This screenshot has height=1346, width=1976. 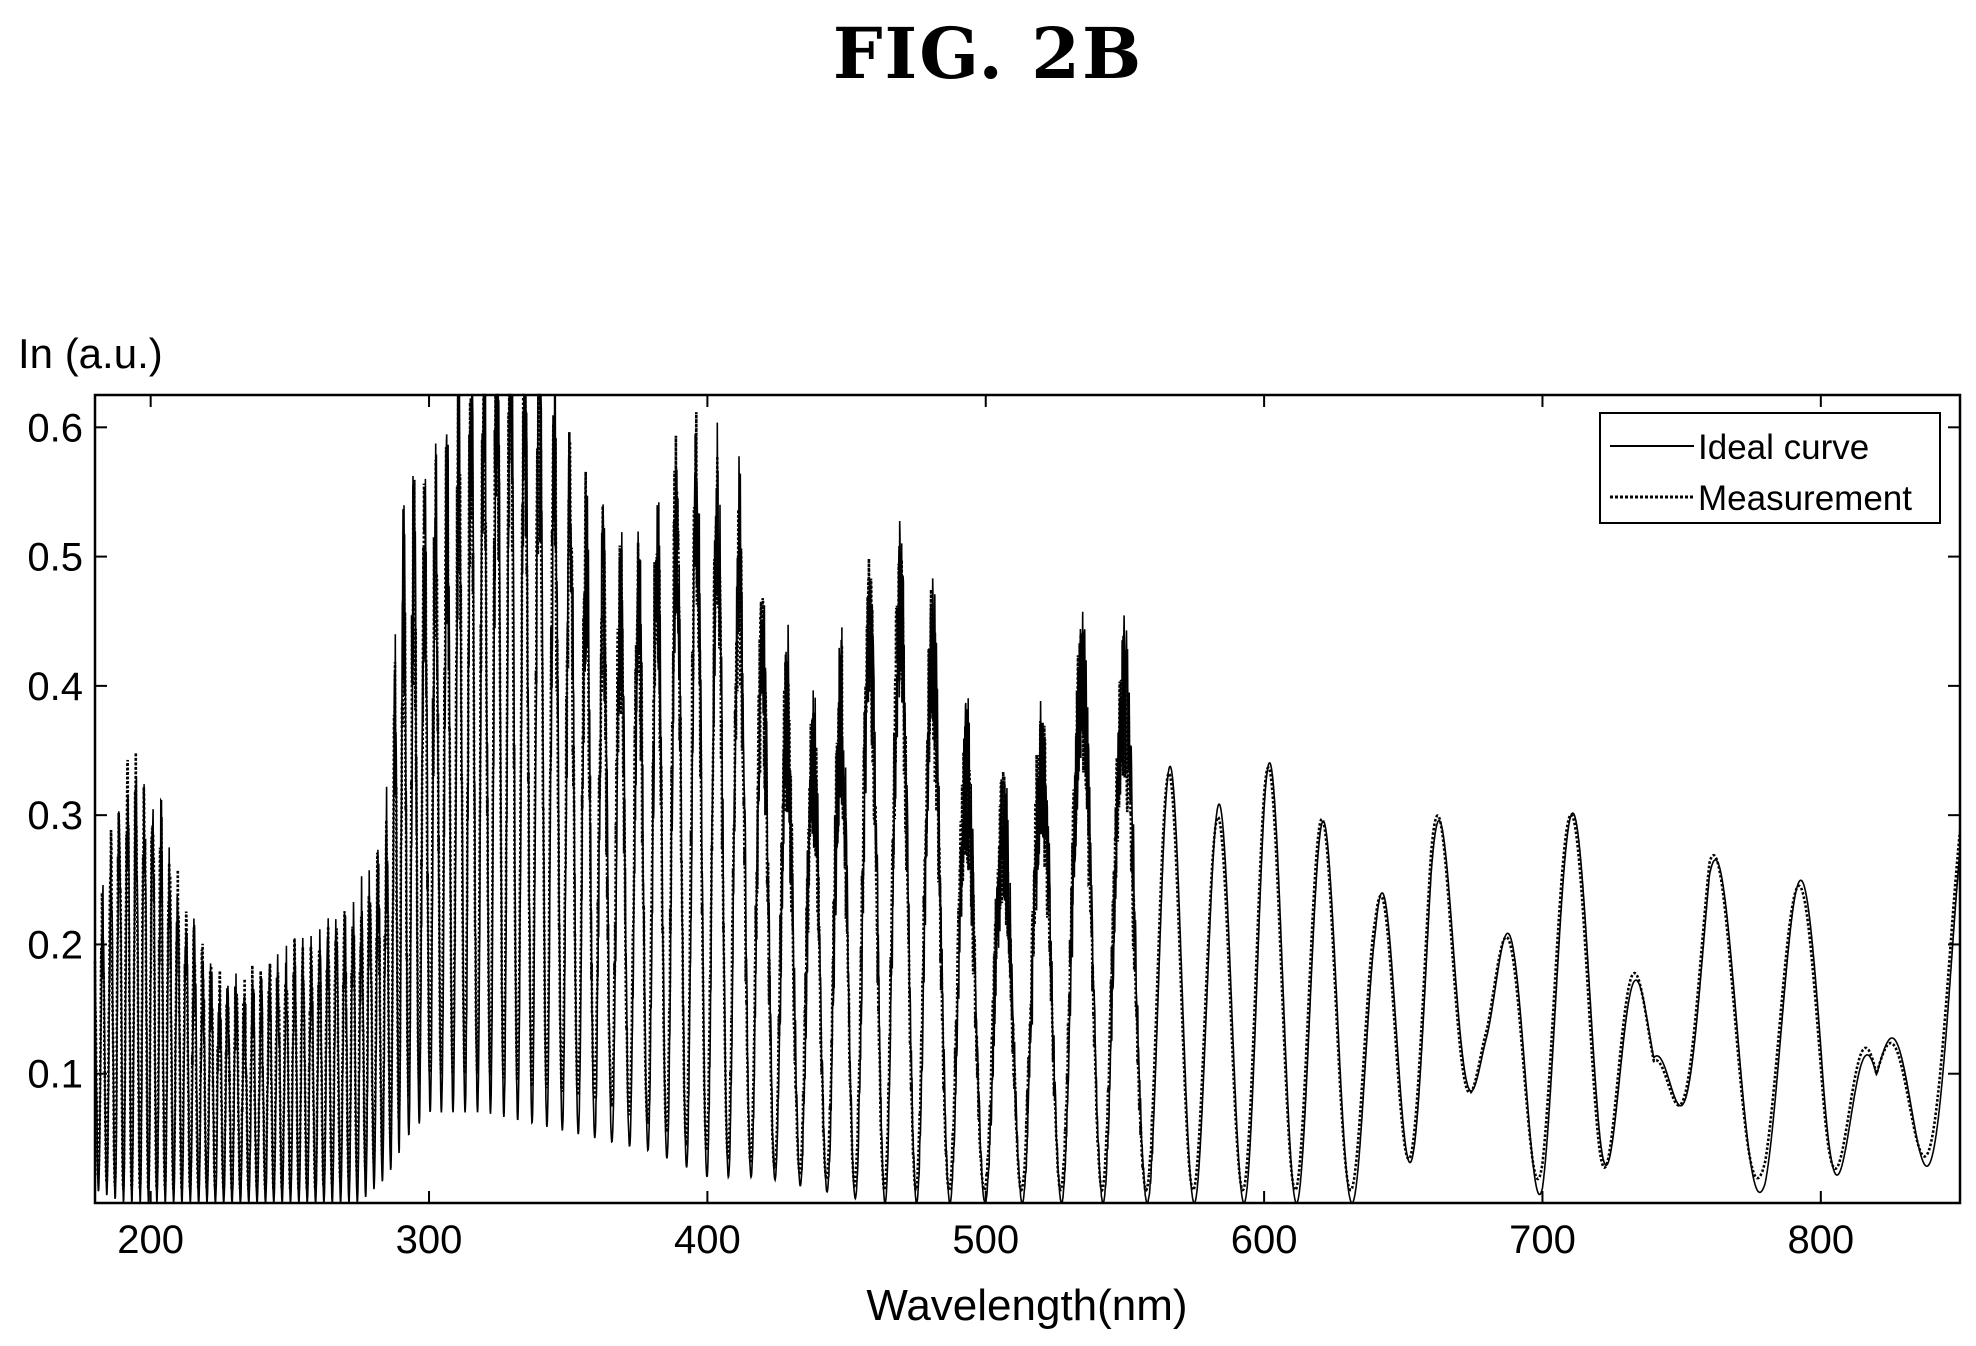 I want to click on y-tick-label: 0.3, so click(x=55, y=816).